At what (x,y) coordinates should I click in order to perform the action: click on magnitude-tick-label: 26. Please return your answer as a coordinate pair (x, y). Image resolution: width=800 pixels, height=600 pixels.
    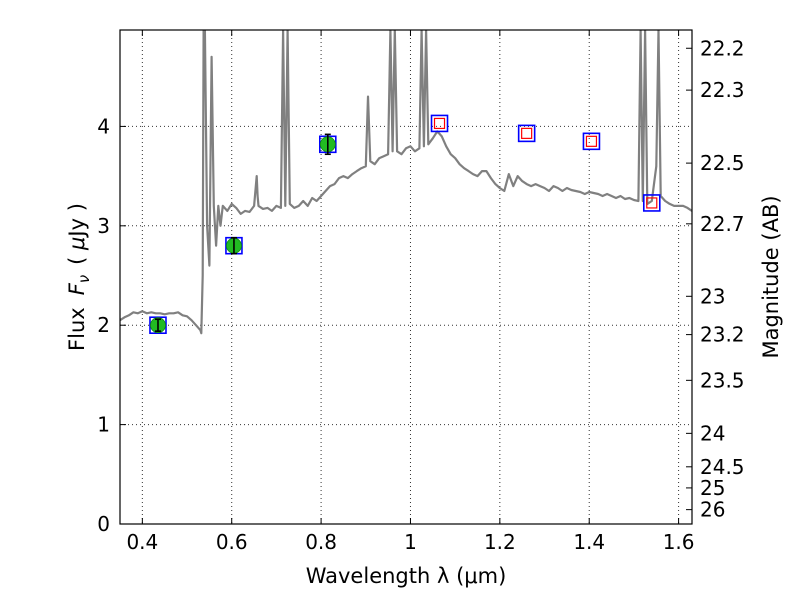
    Looking at the image, I should click on (712, 510).